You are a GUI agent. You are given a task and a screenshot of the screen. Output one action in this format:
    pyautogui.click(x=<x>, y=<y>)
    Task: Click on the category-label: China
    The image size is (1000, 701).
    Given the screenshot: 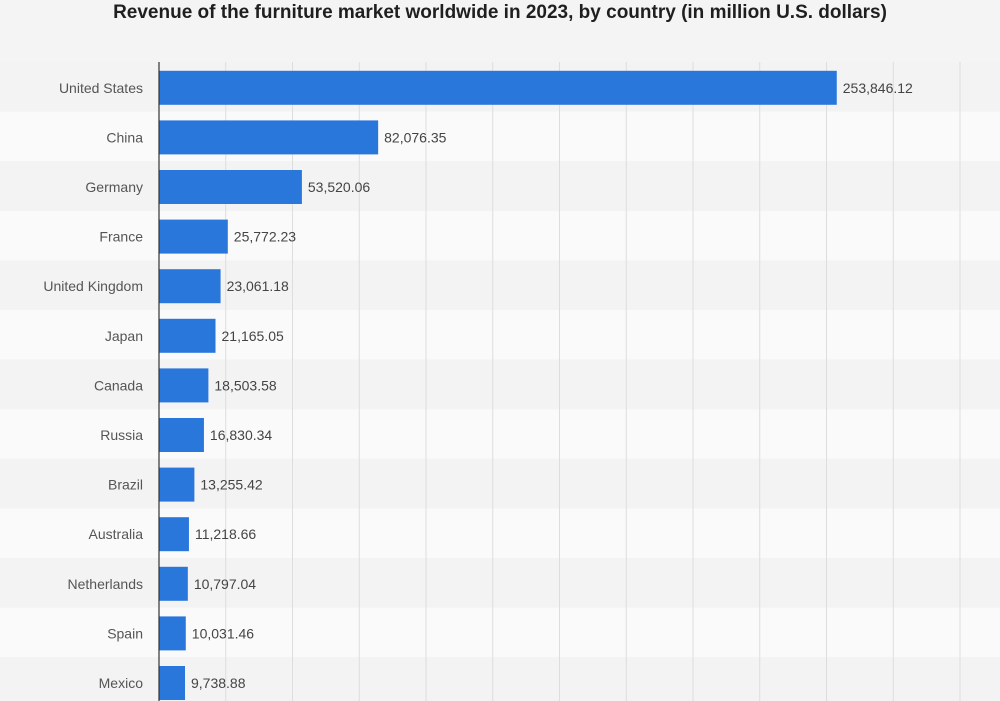 What is the action you would take?
    pyautogui.click(x=124, y=137)
    